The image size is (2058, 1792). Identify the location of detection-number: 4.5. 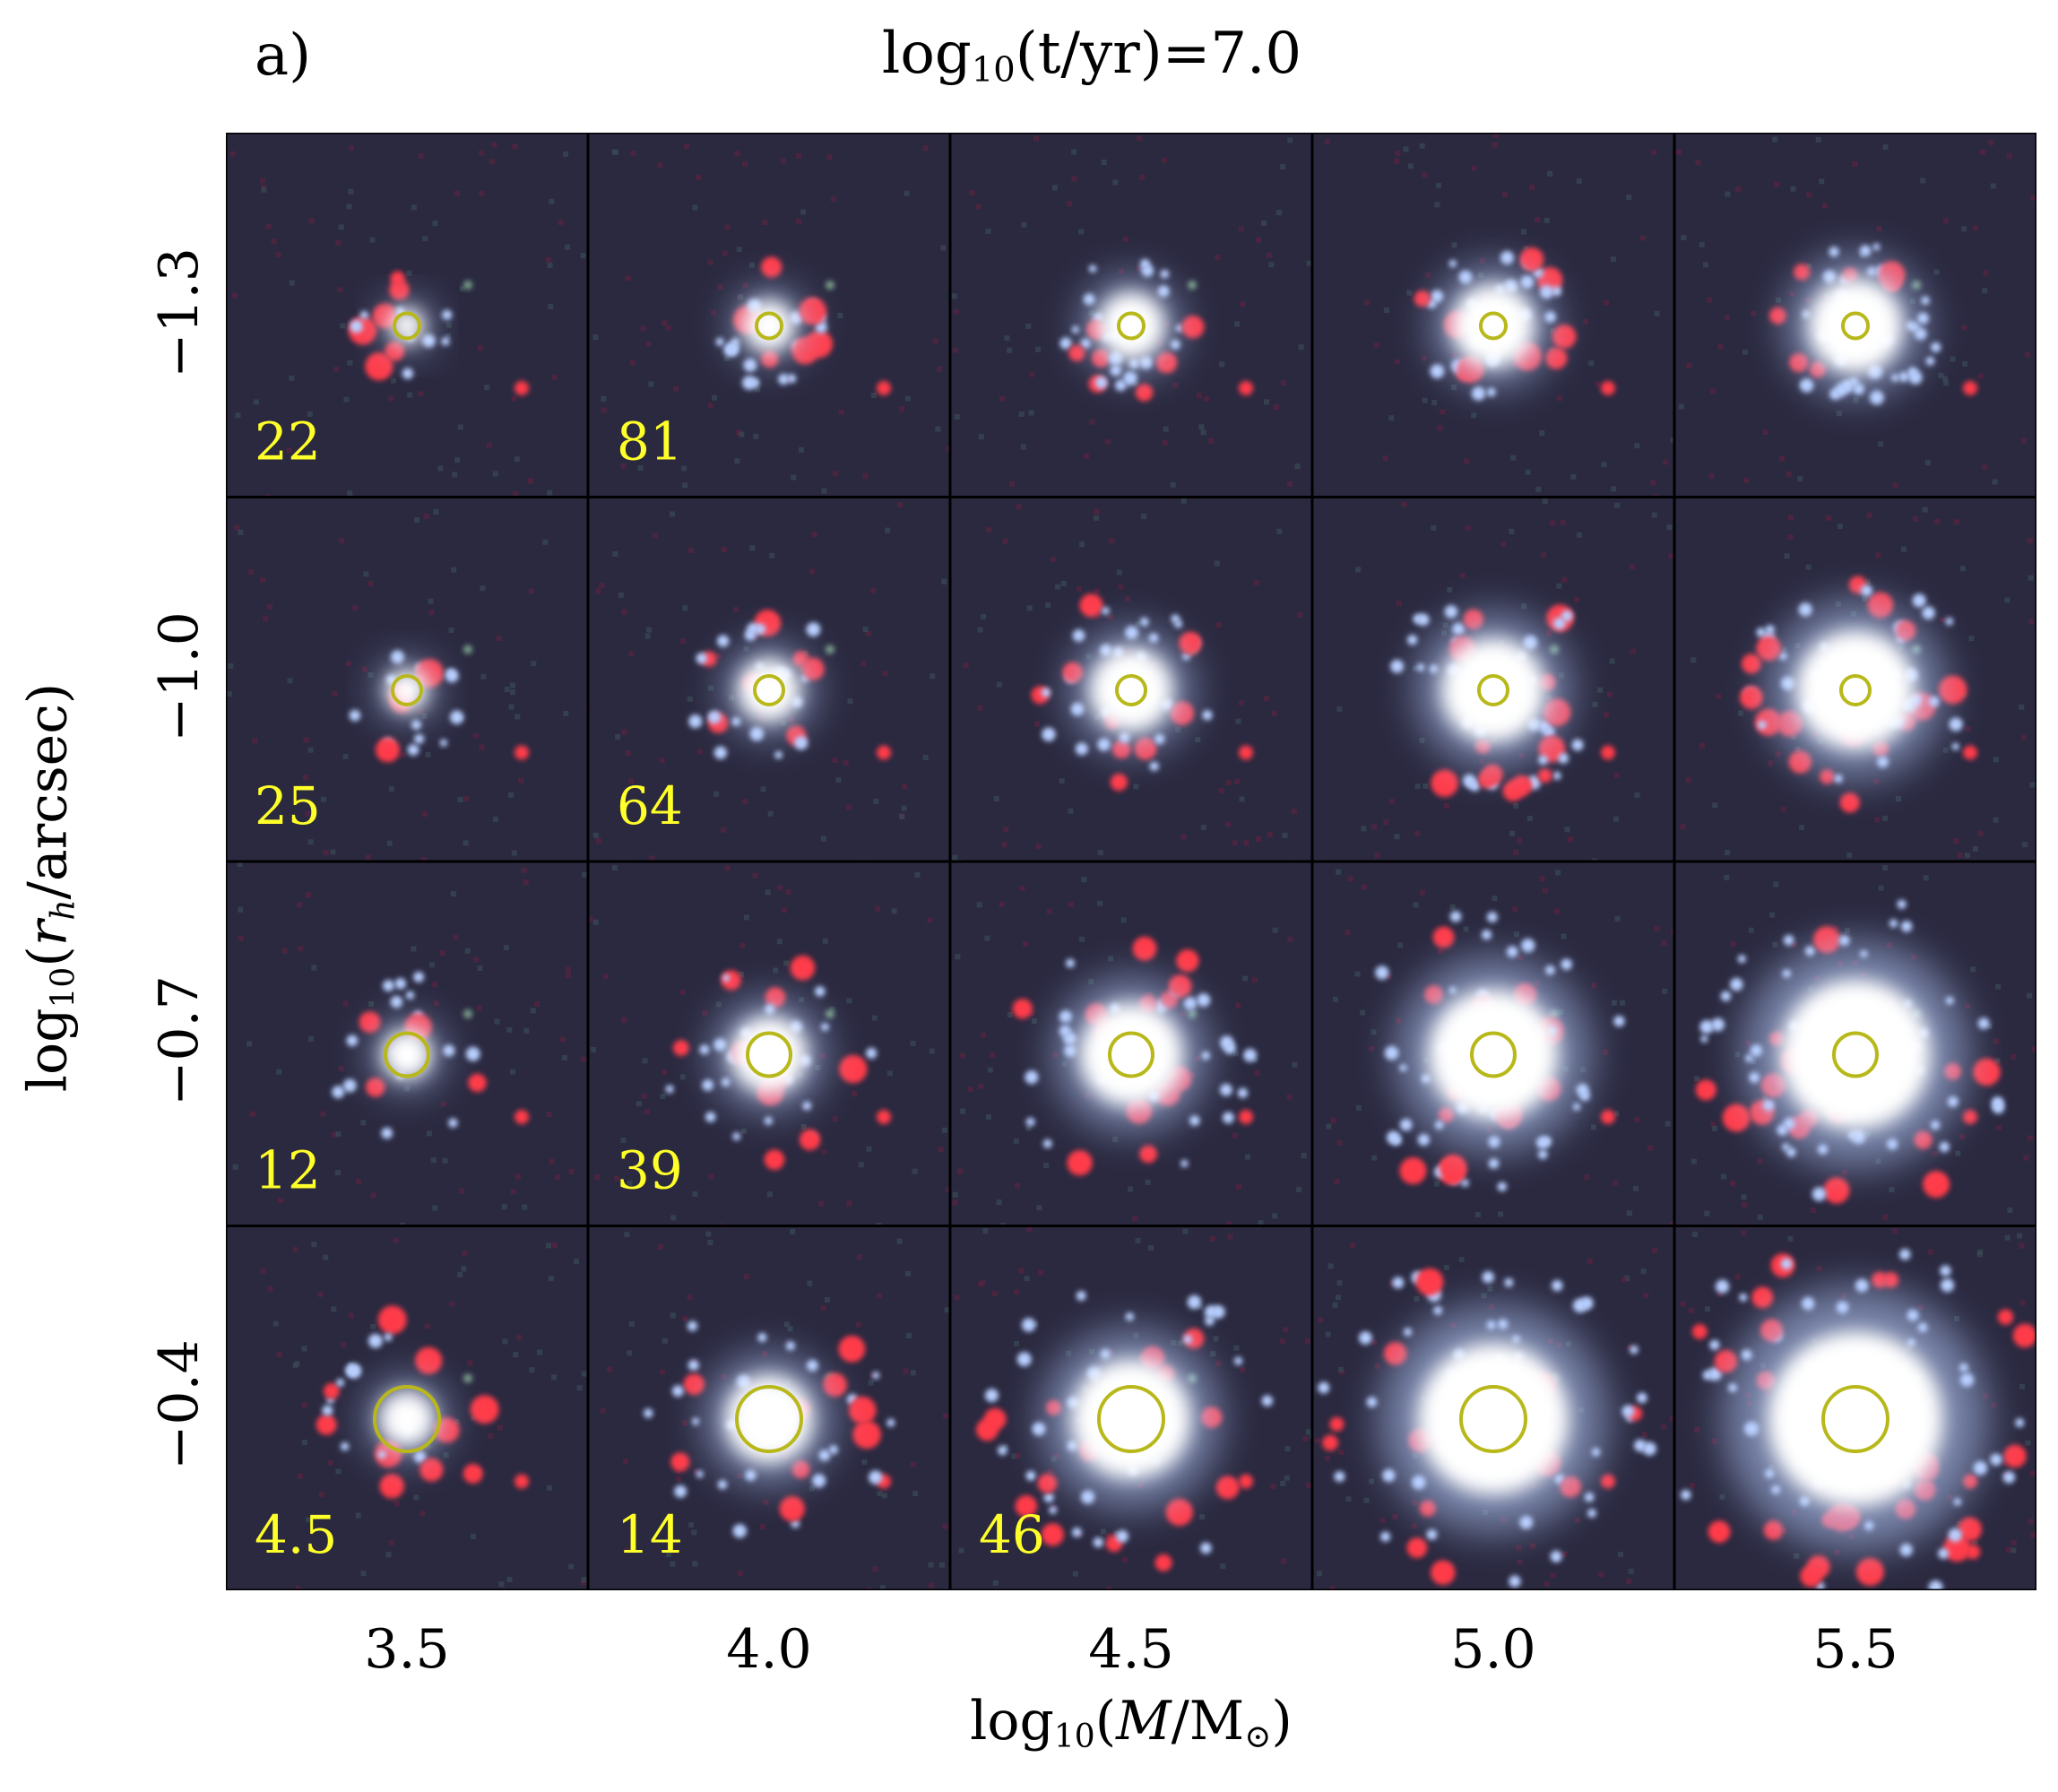
(296, 1534).